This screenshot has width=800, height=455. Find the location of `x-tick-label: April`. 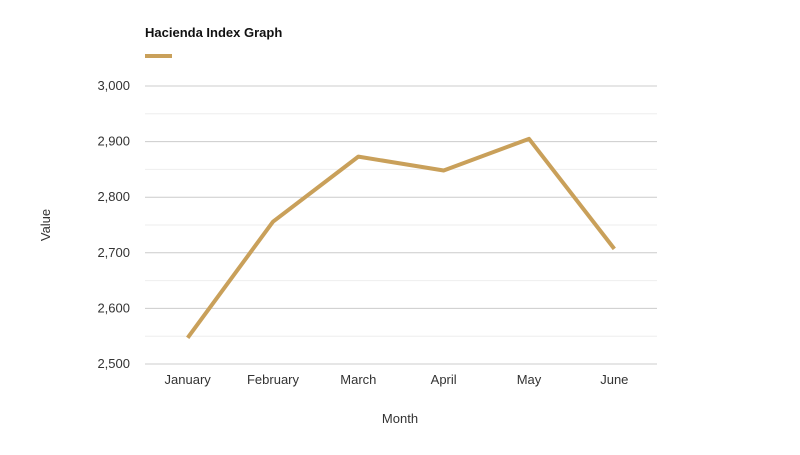

x-tick-label: April is located at coordinates (444, 379).